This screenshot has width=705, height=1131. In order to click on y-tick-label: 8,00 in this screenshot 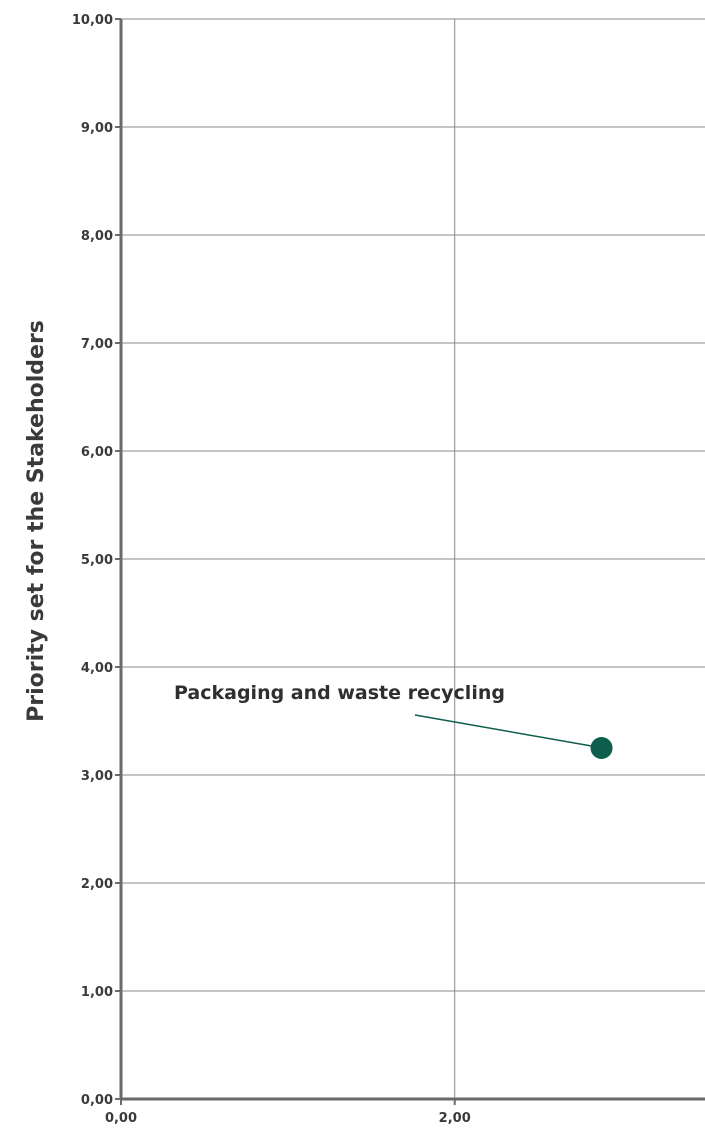, I will do `click(97, 236)`.